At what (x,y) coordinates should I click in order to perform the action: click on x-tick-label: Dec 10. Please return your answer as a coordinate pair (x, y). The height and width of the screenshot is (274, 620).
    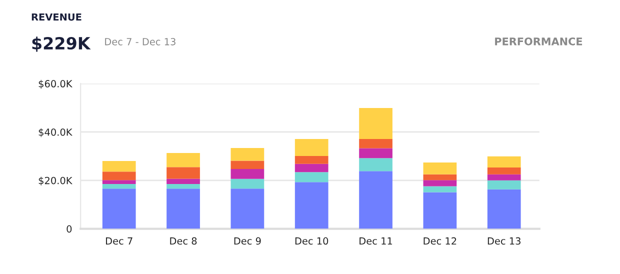
    Looking at the image, I should click on (311, 241).